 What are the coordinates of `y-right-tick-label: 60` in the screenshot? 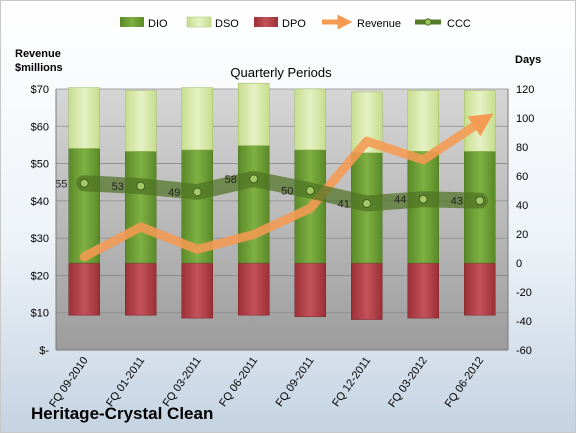 It's located at (522, 177).